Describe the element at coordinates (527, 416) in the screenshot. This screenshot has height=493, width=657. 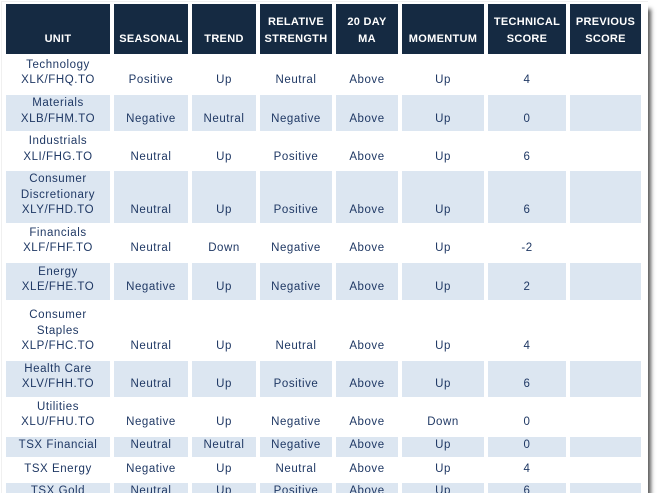
I see `technical-score-cell: 0` at that location.